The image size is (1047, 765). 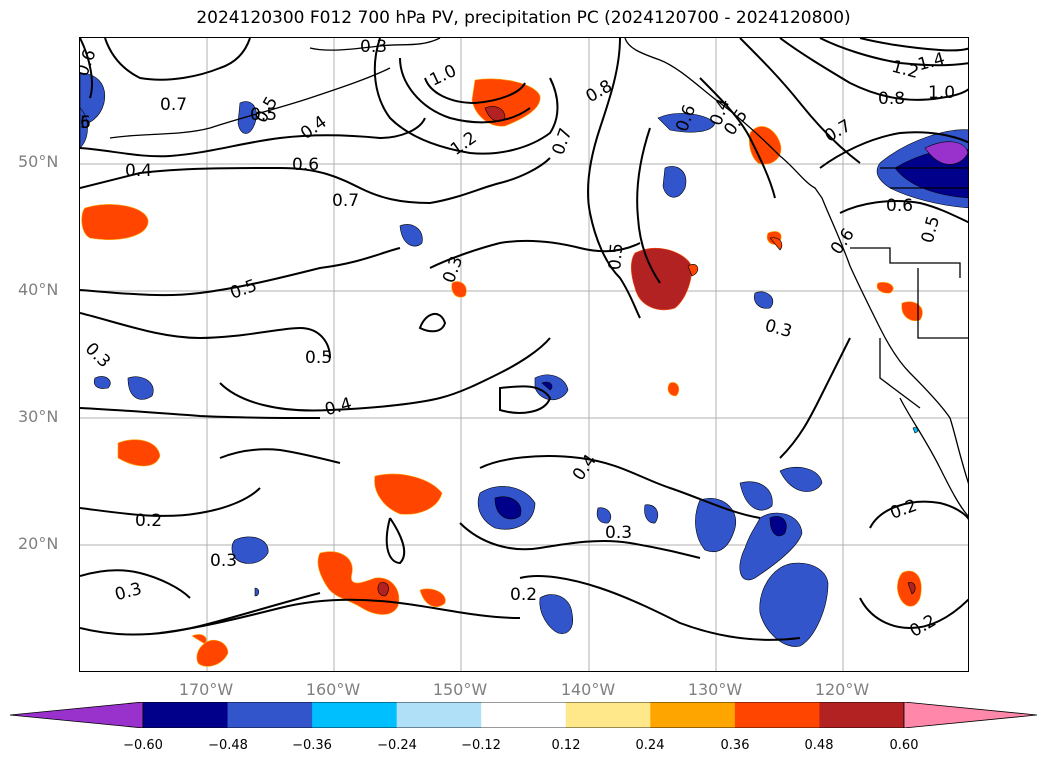 What do you see at coordinates (970, 715) in the screenshot?
I see `colorbar-extend-high` at bounding box center [970, 715].